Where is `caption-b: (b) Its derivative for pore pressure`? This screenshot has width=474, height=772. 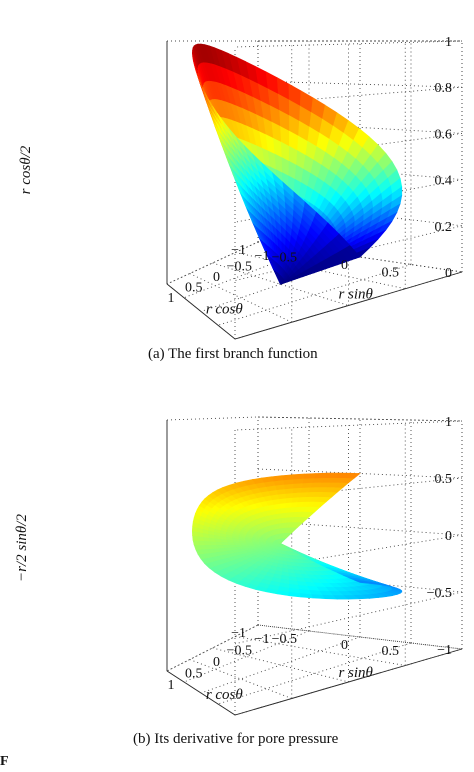 caption-b: (b) Its derivative for pore pressure is located at coordinates (236, 739).